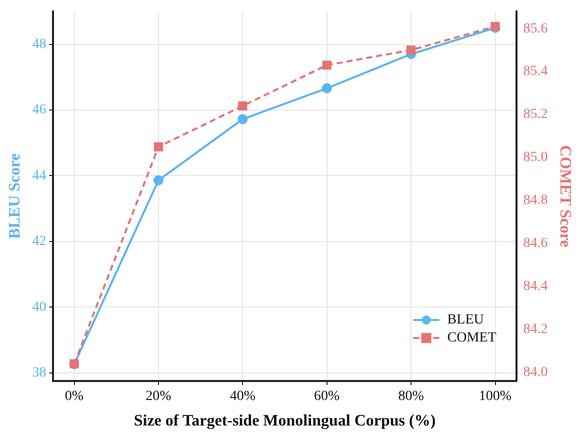 The height and width of the screenshot is (437, 582). I want to click on y2-tick-label: 84.0, so click(535, 372).